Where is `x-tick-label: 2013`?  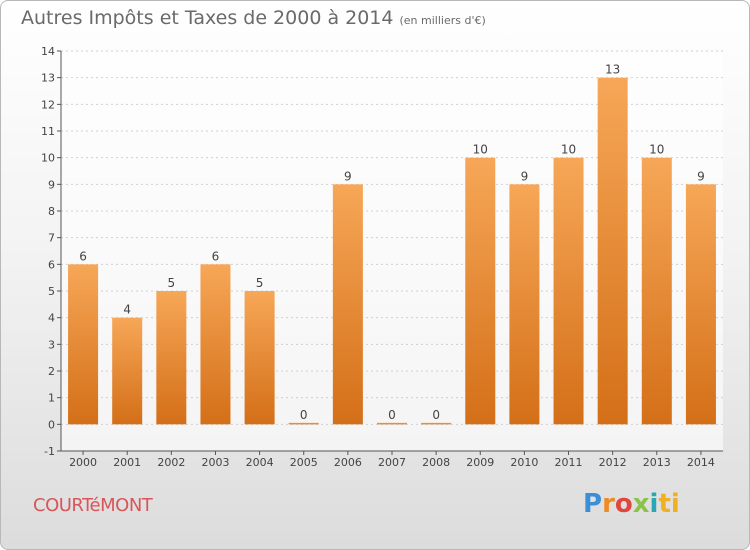 x-tick-label: 2013 is located at coordinates (657, 462).